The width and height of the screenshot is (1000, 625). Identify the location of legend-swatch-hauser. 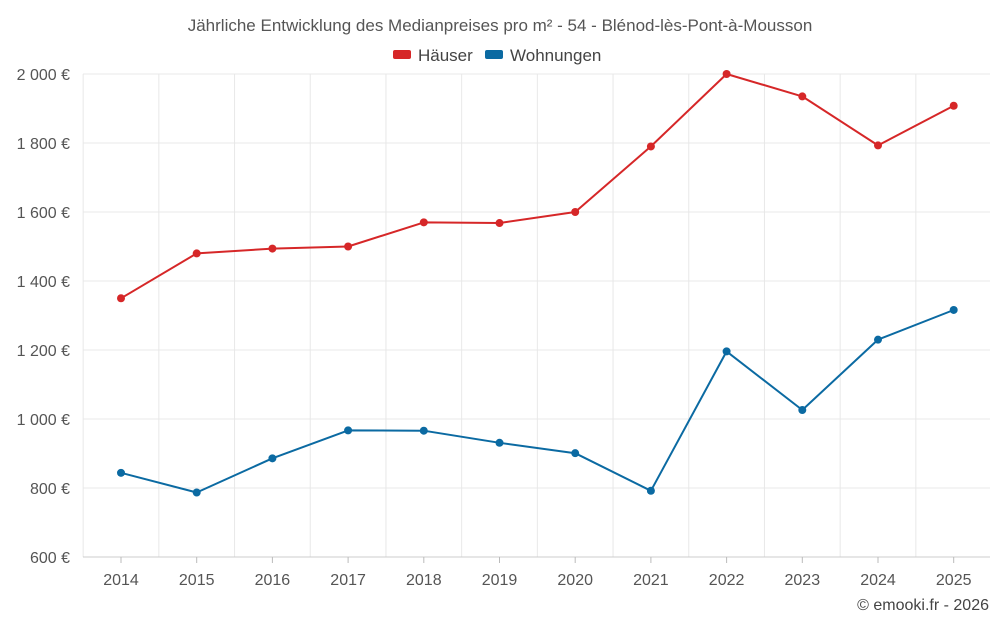
(402, 54).